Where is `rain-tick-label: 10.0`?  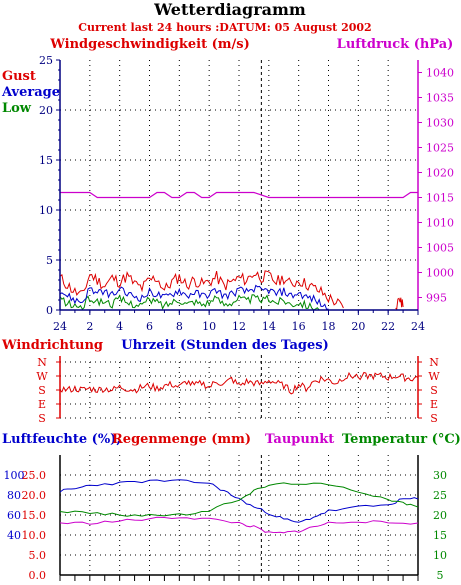
rain-tick-label: 10.0 is located at coordinates (34, 535).